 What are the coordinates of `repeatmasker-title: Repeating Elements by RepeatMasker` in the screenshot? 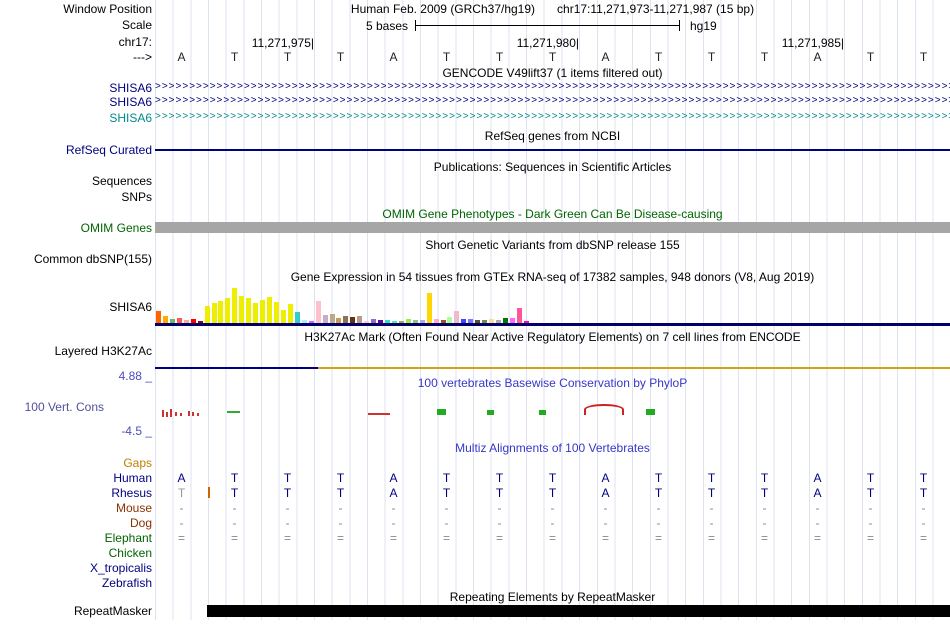 It's located at (552, 597).